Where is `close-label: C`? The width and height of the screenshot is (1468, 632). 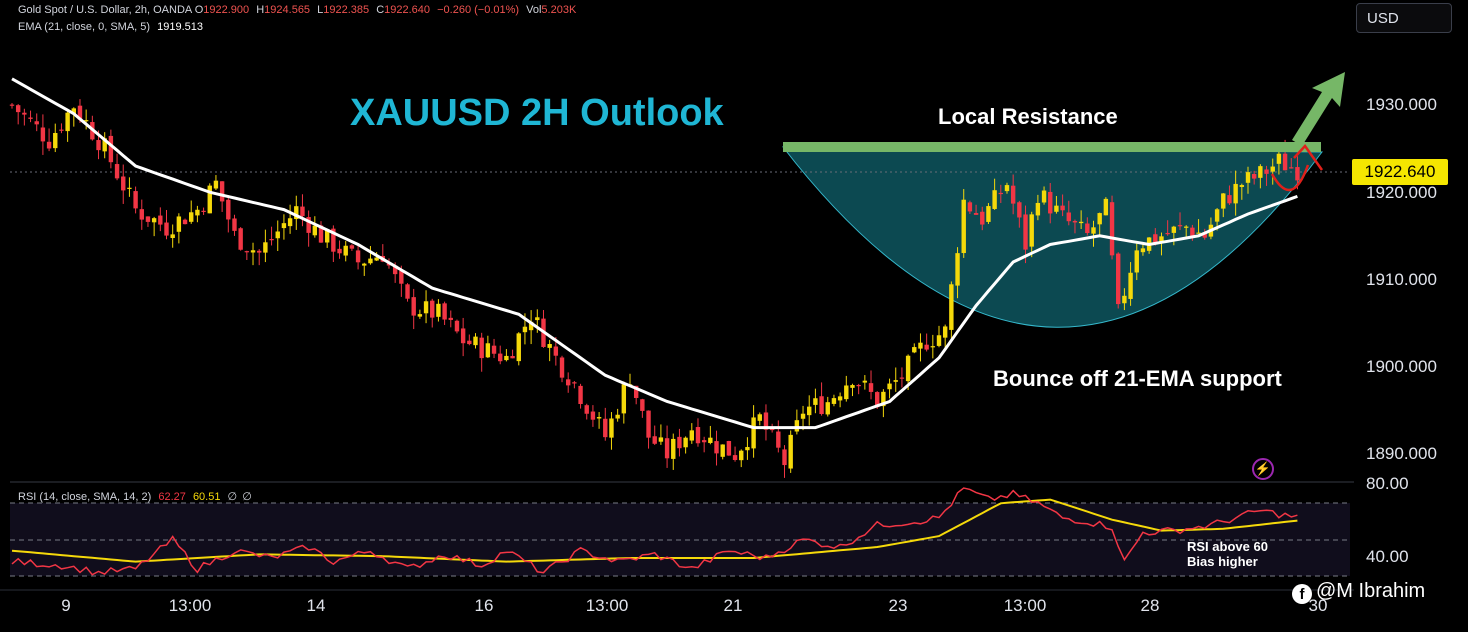
close-label: C is located at coordinates (380, 10).